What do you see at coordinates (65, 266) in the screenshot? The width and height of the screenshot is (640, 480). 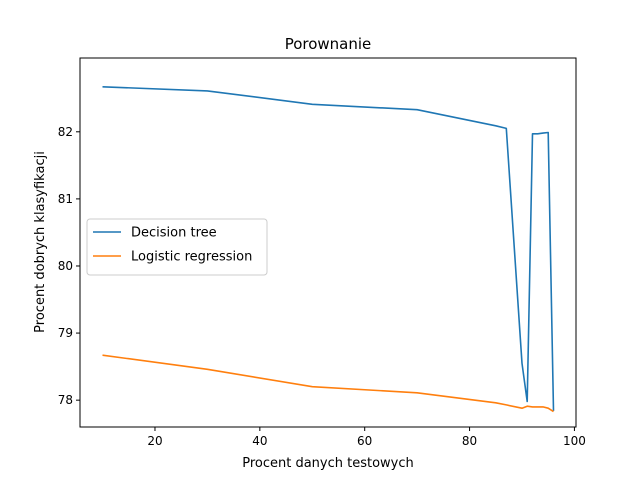 I see `y-tick-label: 80` at bounding box center [65, 266].